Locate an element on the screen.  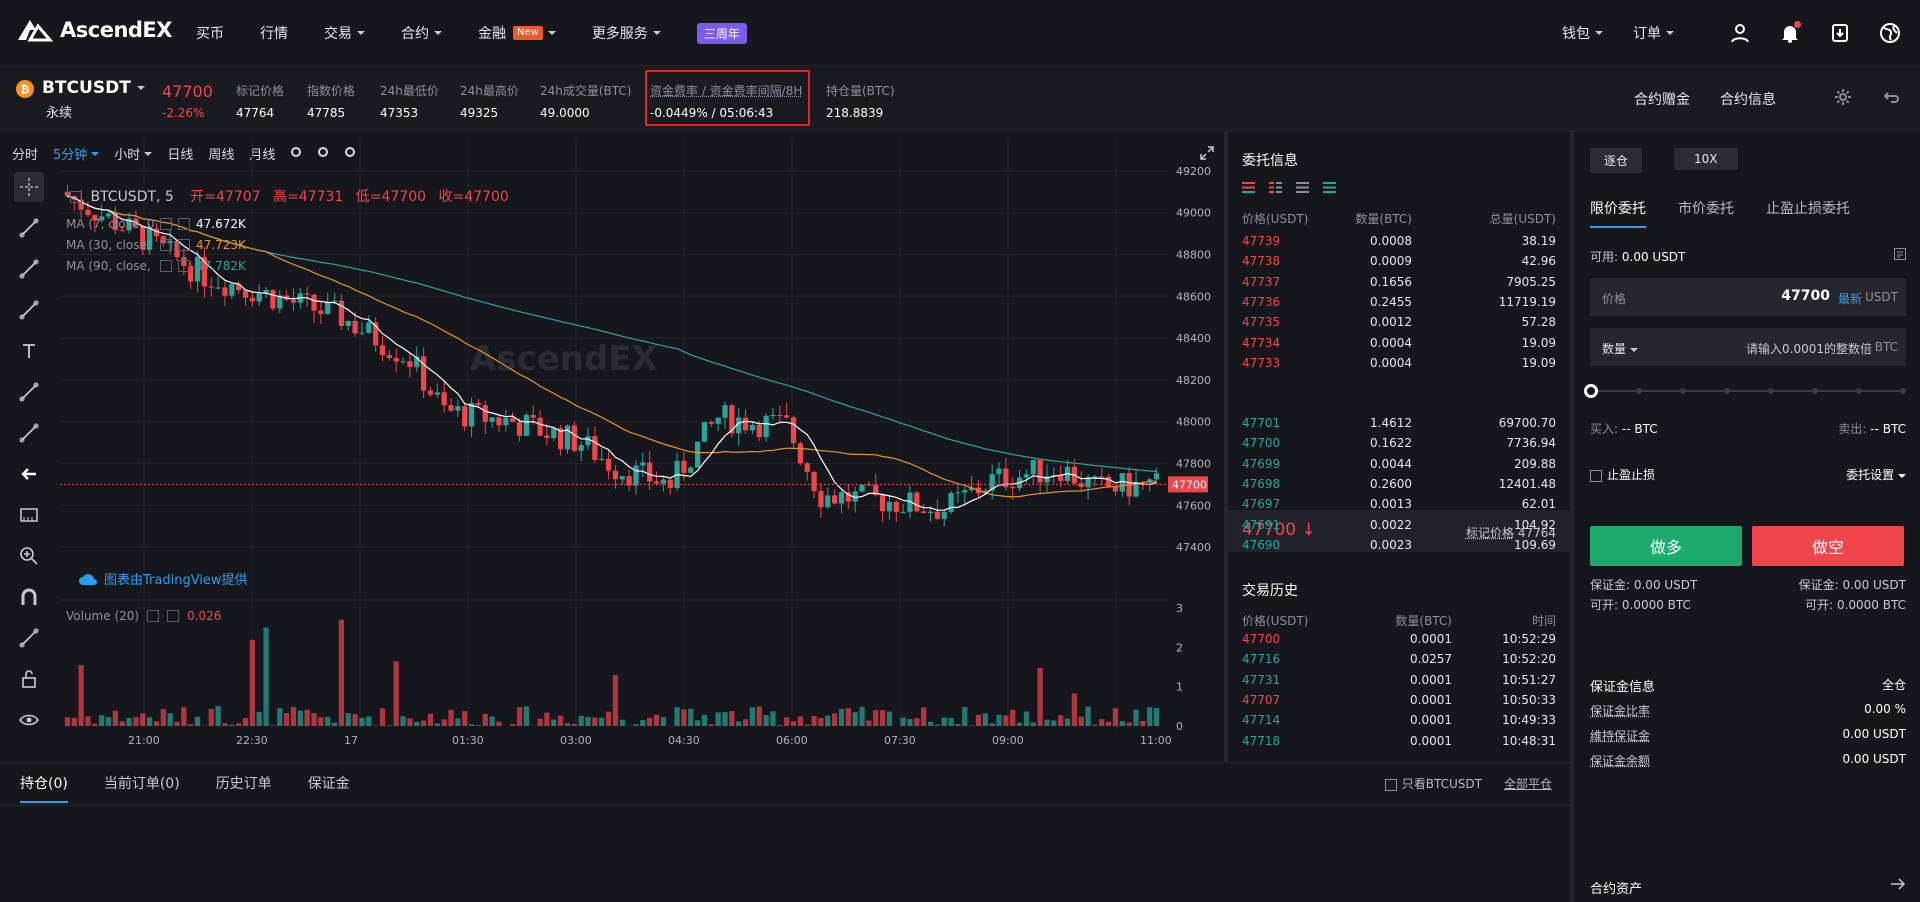
pencil-lock-icon is located at coordinates (29, 638).